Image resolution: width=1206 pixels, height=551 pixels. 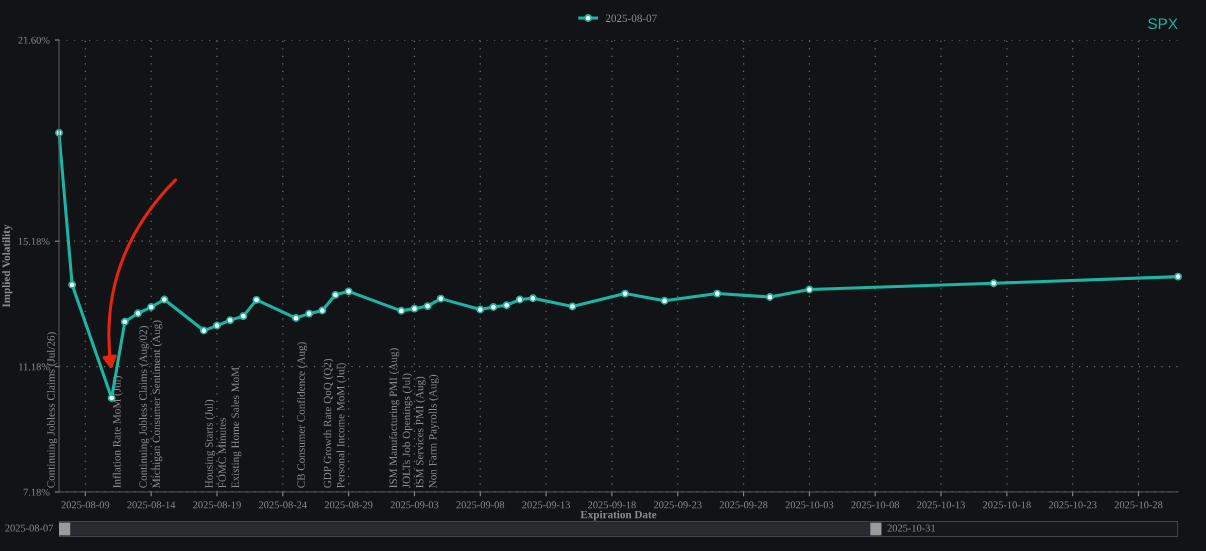 I want to click on text: 2025-10-31, so click(x=911, y=528).